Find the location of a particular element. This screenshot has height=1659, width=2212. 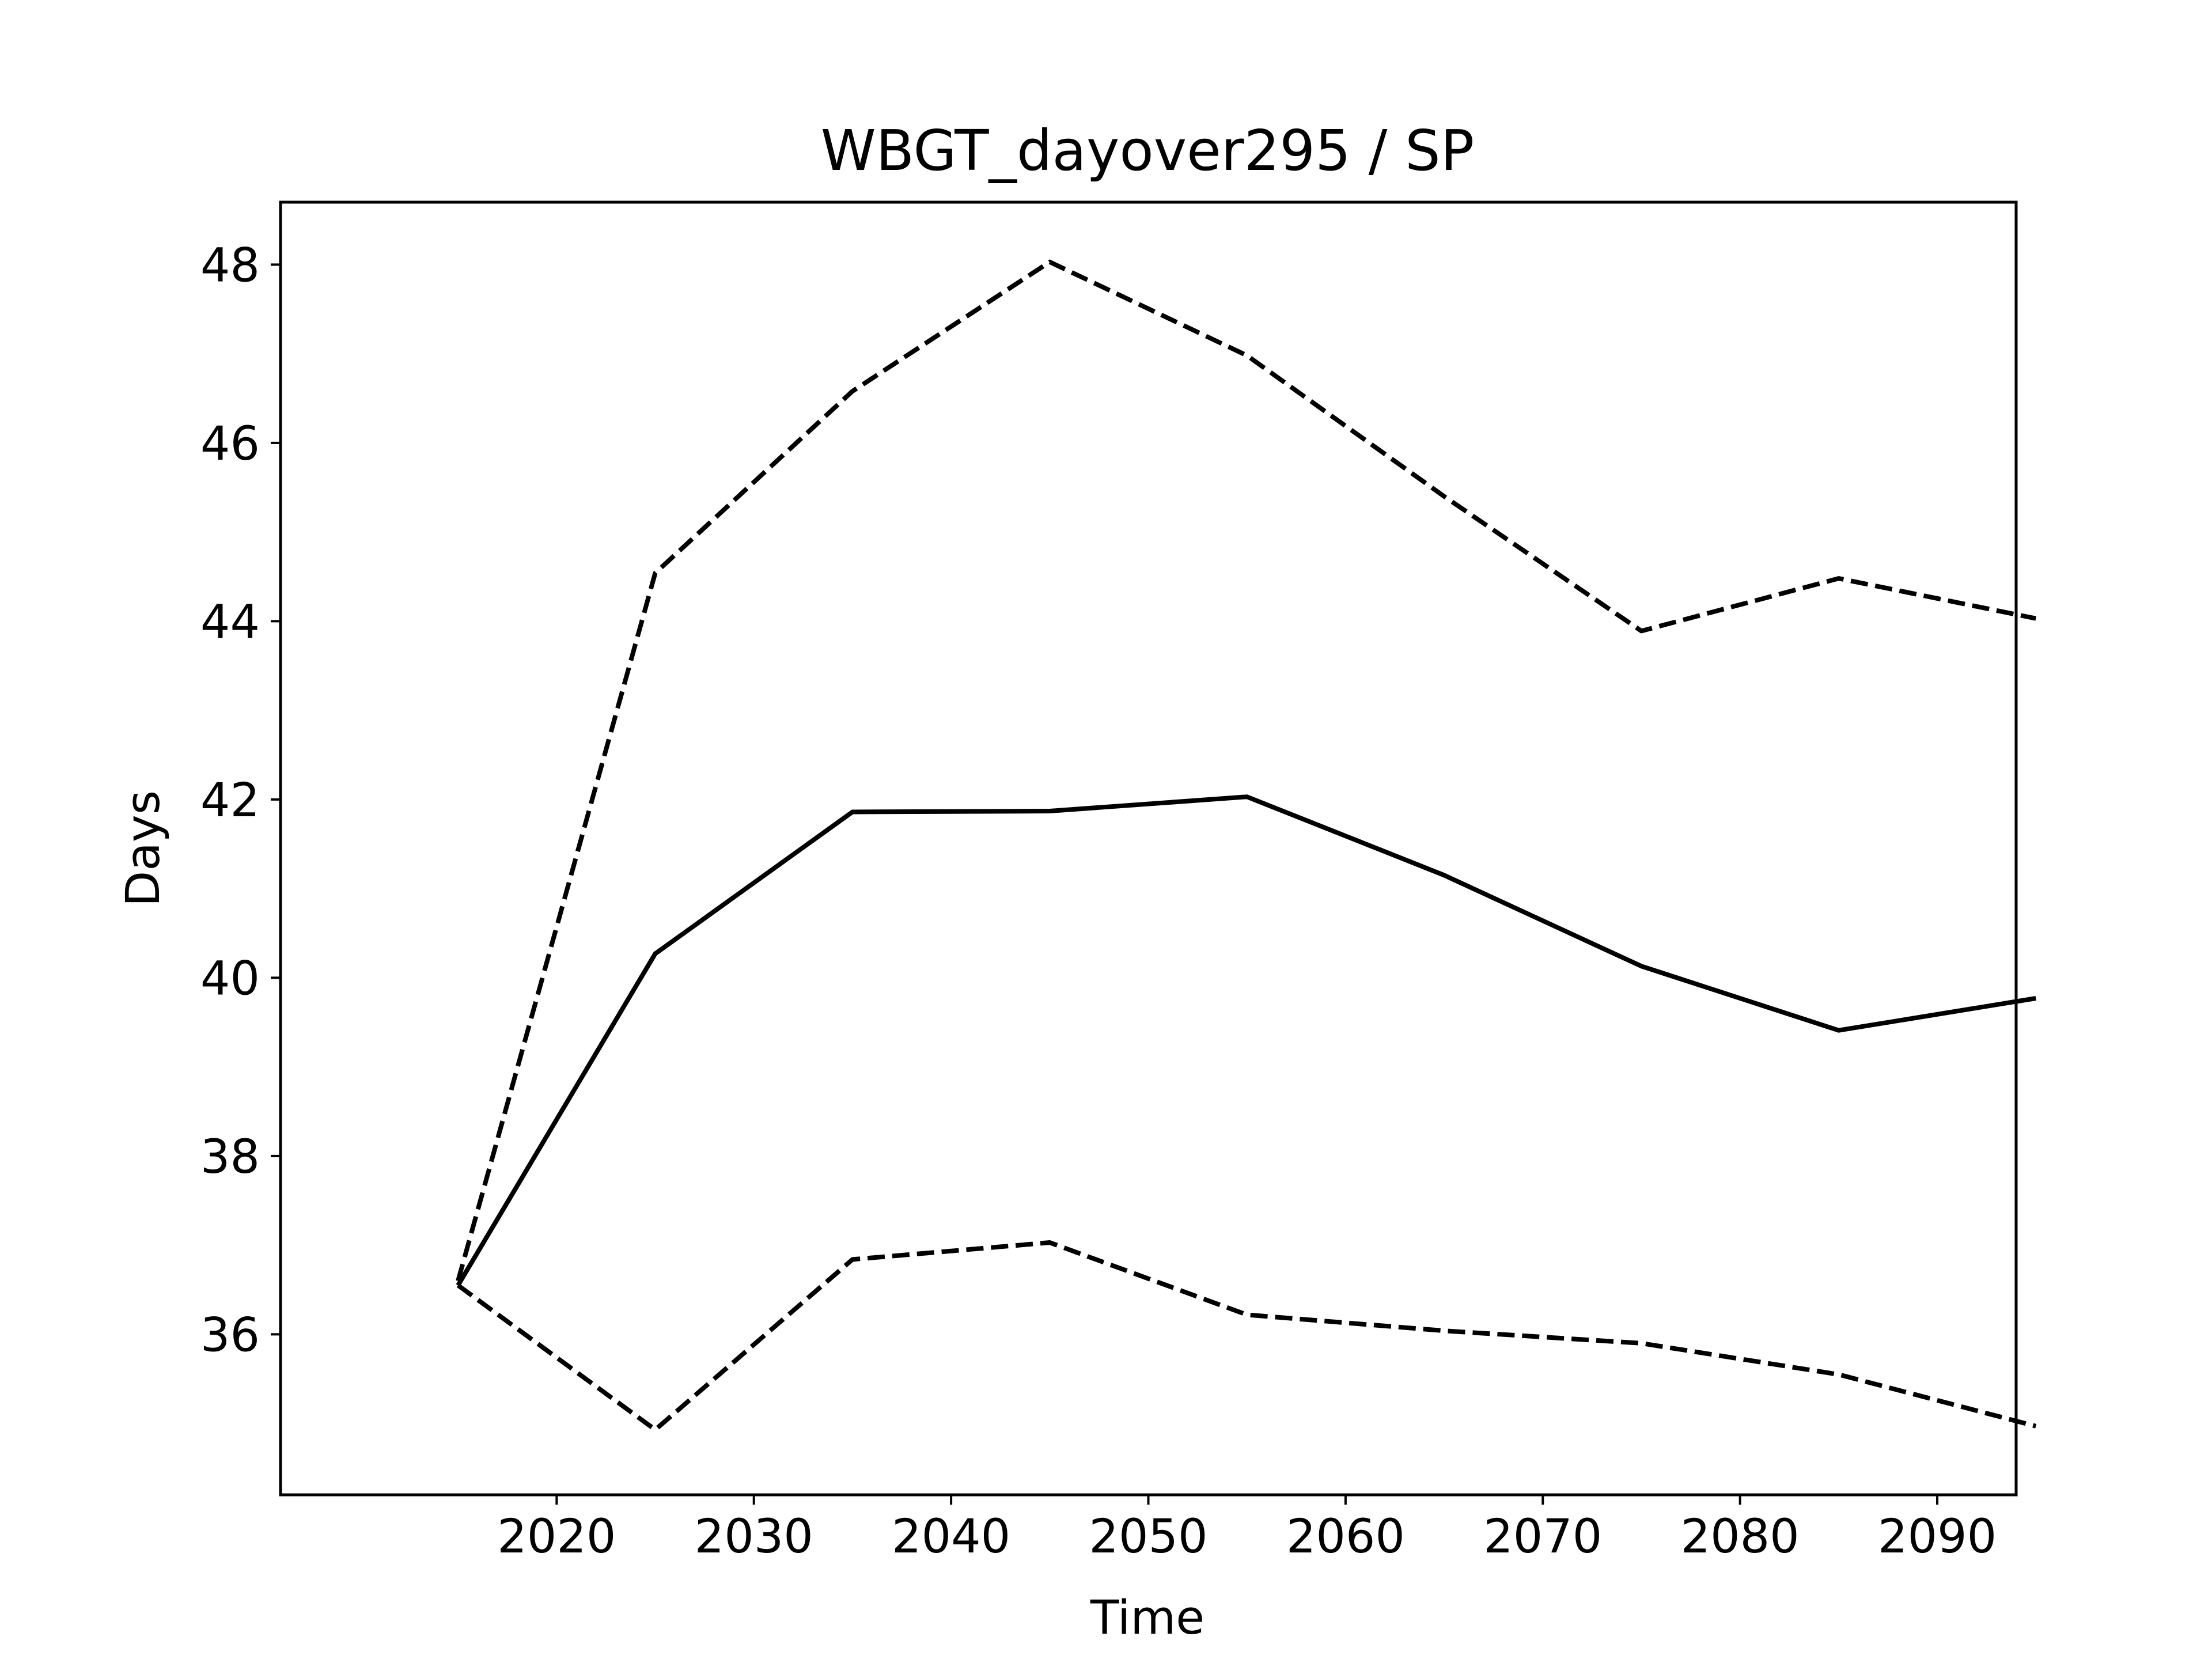

y-tick-label: 38 is located at coordinates (230, 1157).